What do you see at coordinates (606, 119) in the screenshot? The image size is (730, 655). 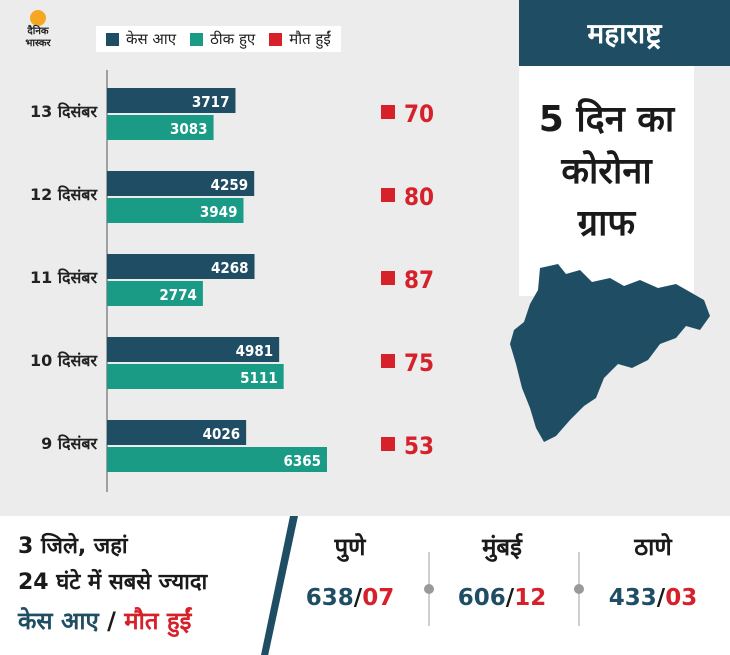 I see `heading-line1: 5 दिन का` at bounding box center [606, 119].